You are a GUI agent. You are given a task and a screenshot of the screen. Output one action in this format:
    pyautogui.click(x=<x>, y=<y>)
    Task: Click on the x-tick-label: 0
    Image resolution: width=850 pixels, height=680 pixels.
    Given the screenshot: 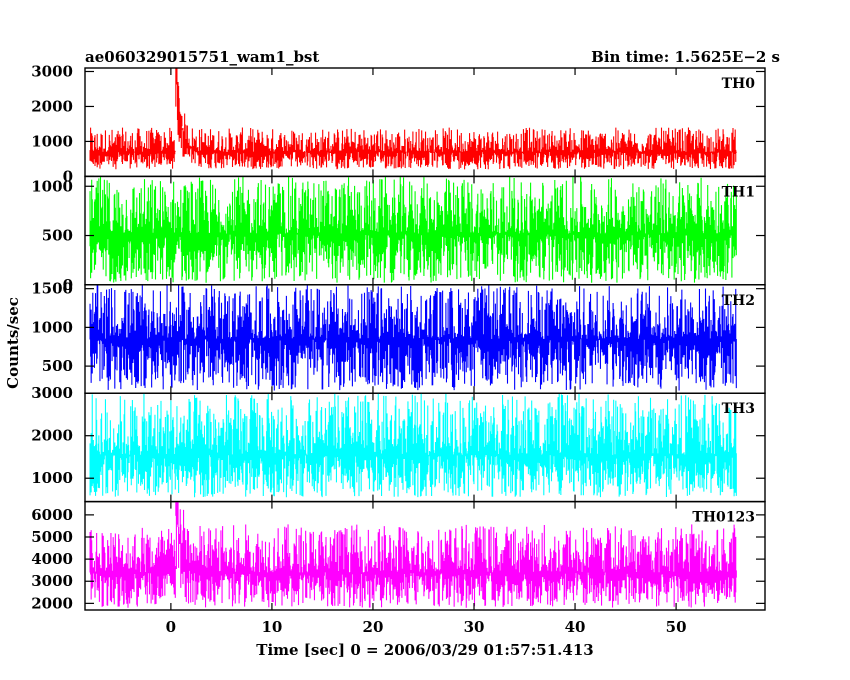 What is the action you would take?
    pyautogui.click(x=171, y=627)
    